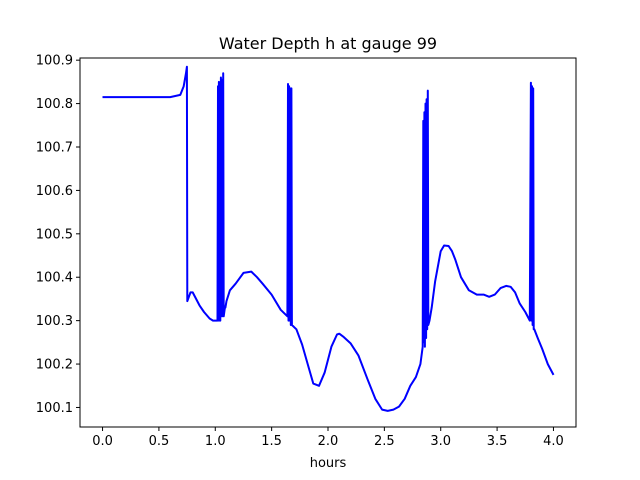  Describe the element at coordinates (440, 441) in the screenshot. I see `x-tick-label: 3.0` at that location.